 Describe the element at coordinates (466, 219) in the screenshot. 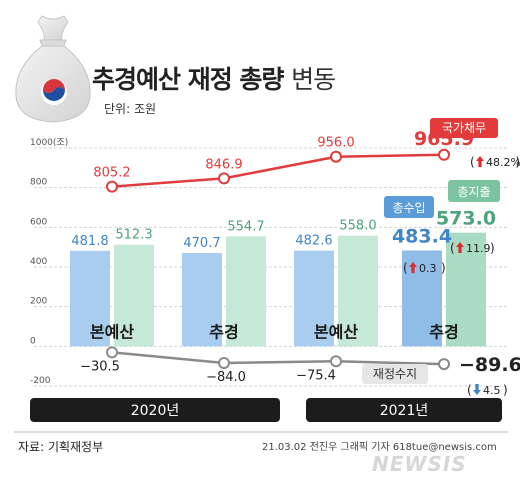

I see `expenditure-value-label: 573.0` at that location.